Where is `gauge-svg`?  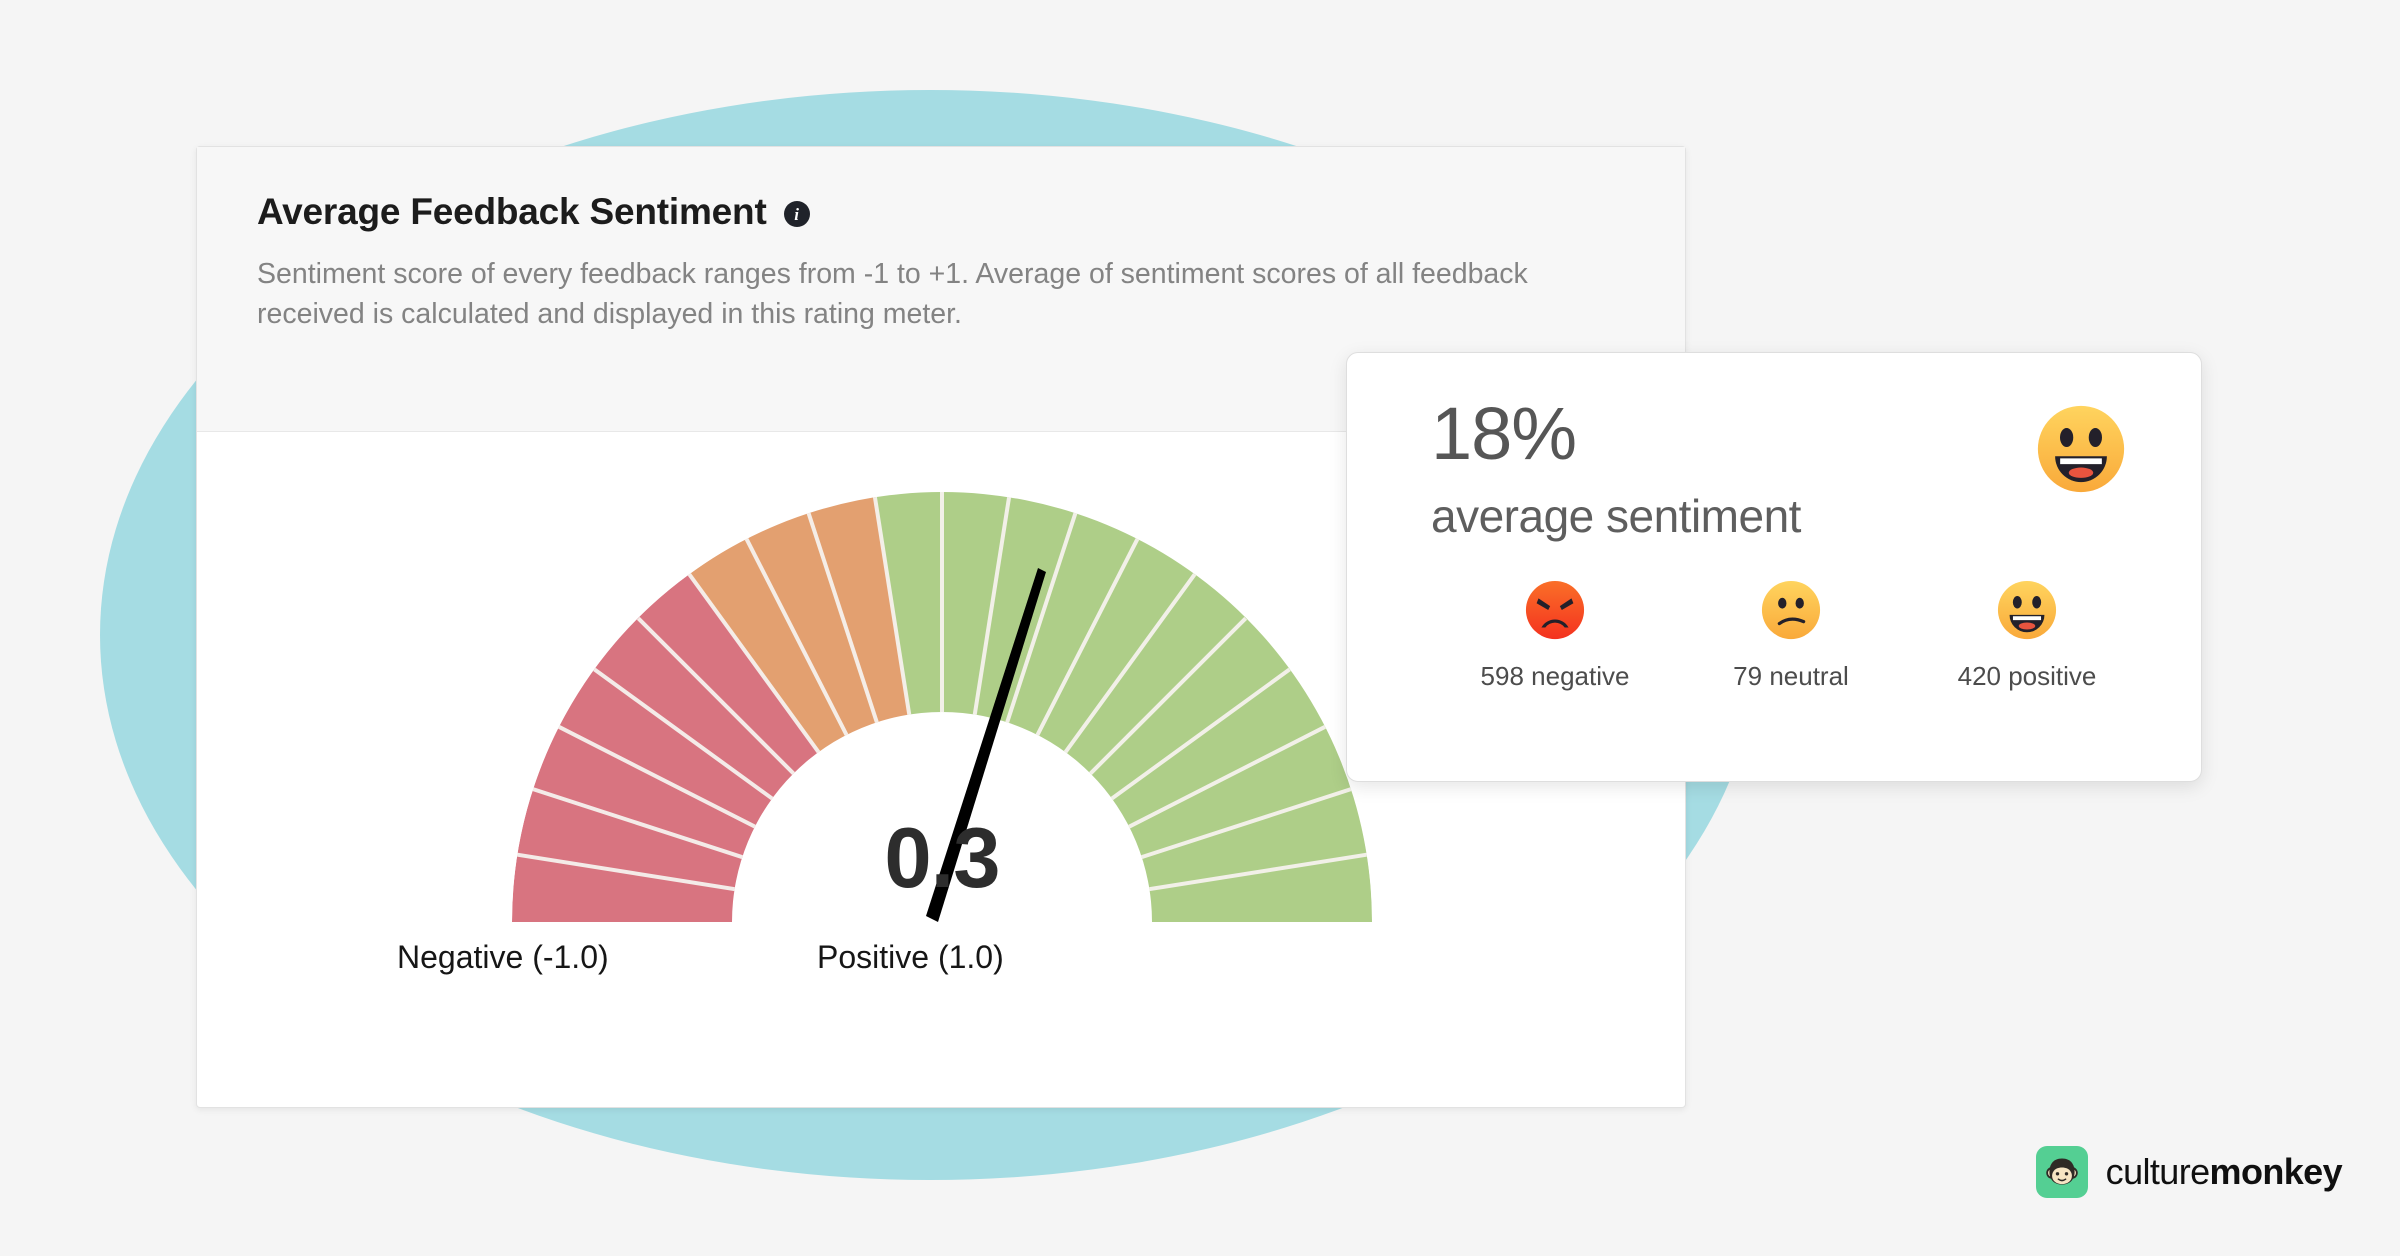
gauge-svg is located at coordinates (942, 707).